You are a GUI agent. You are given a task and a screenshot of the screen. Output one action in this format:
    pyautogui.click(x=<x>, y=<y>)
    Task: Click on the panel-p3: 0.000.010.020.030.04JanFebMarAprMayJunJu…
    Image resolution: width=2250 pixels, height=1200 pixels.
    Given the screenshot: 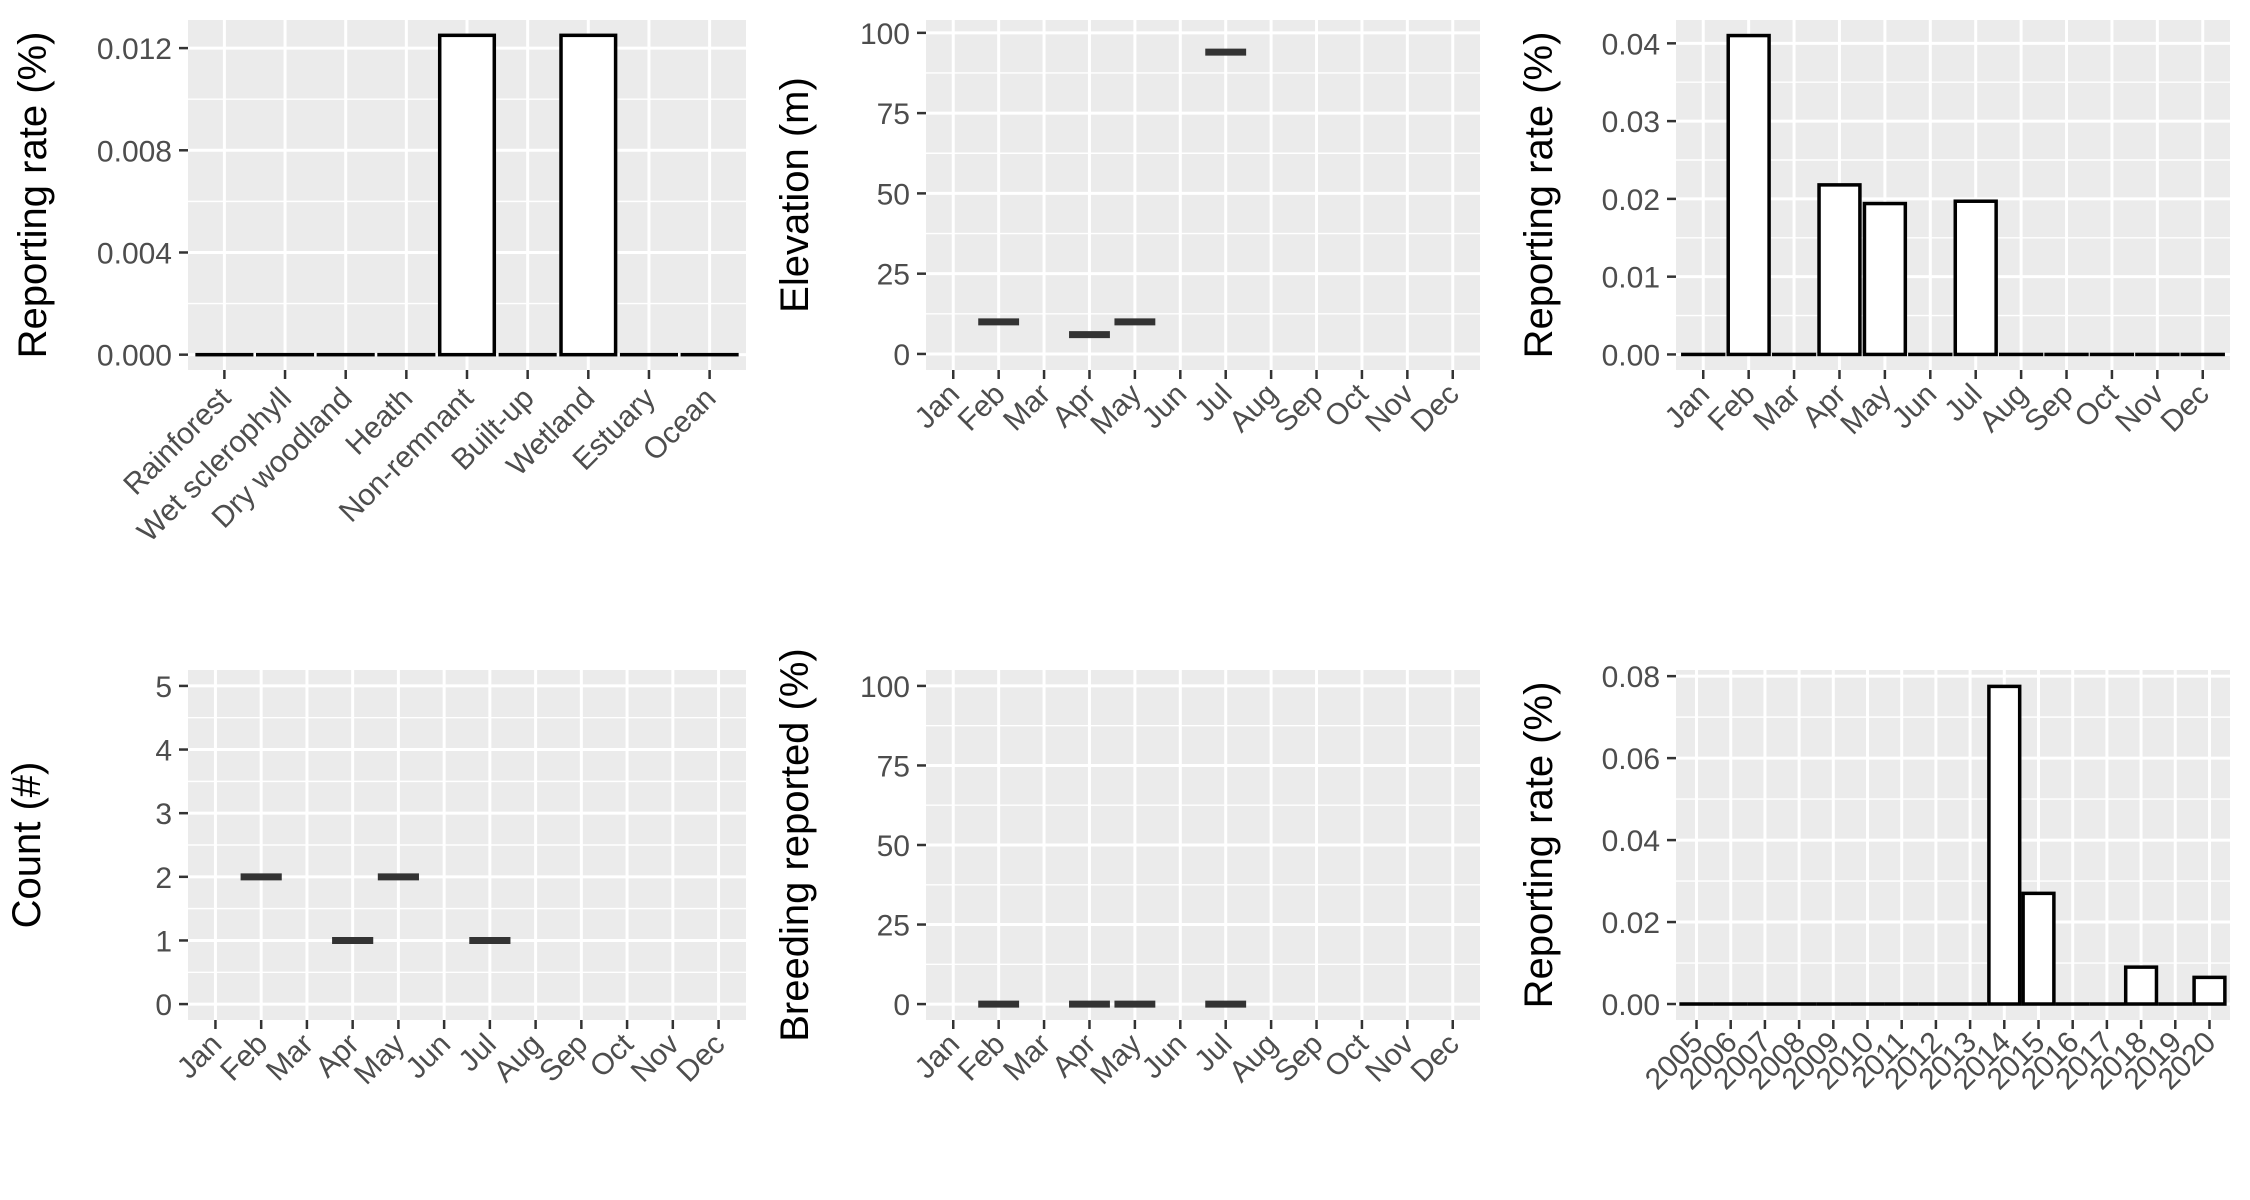 What is the action you would take?
    pyautogui.click(x=1873, y=230)
    